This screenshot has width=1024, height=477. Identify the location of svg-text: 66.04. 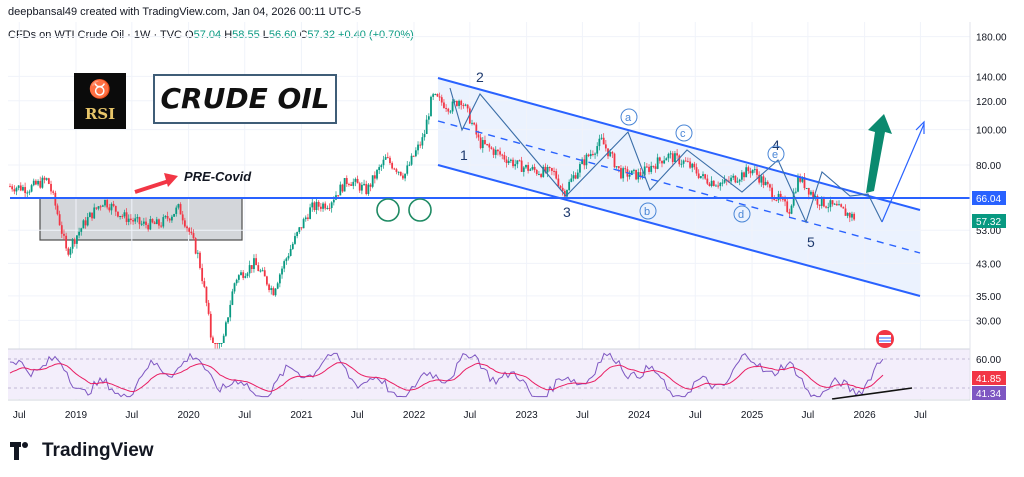
(988, 199).